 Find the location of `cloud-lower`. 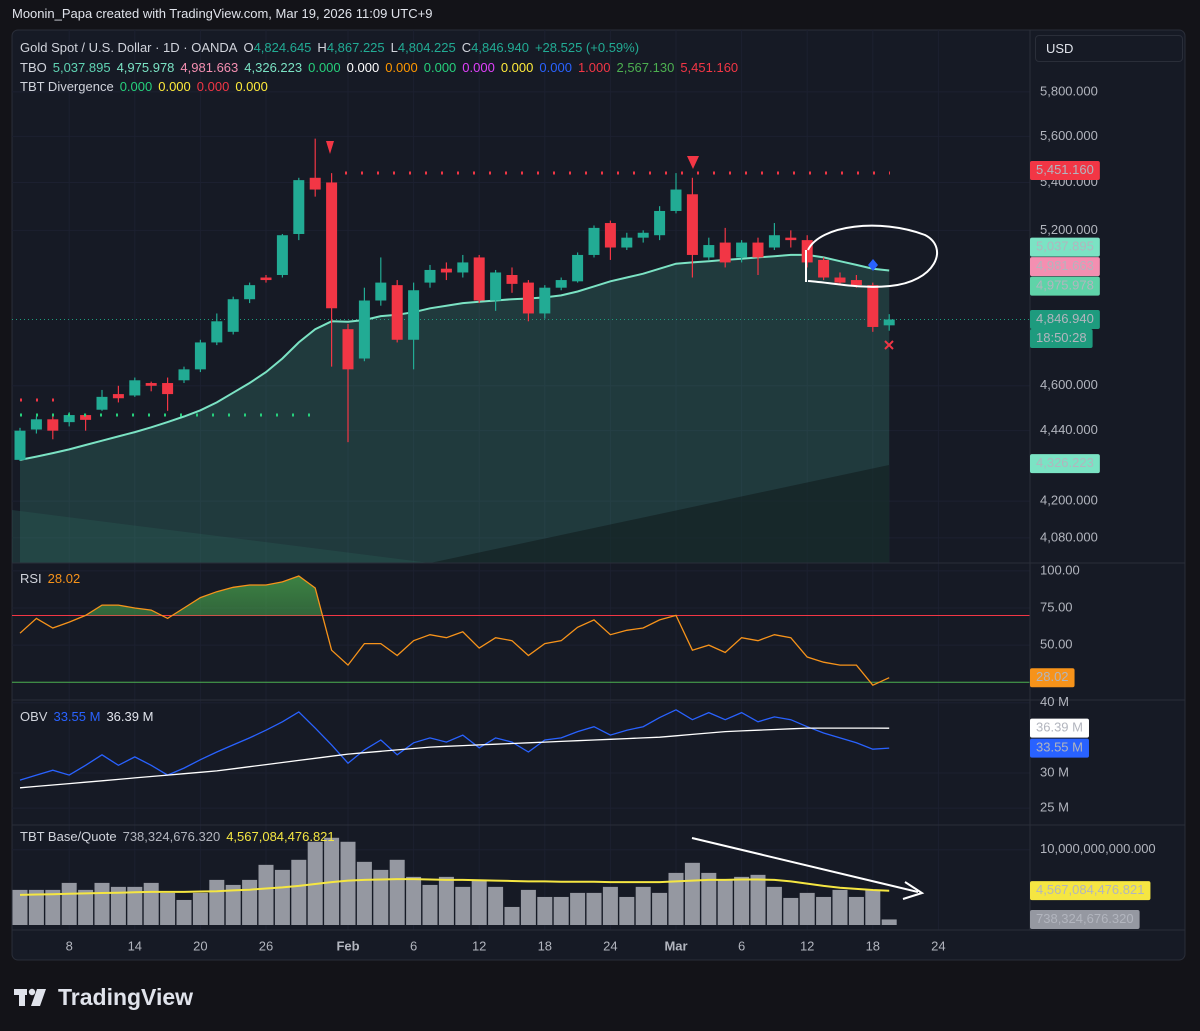

cloud-lower is located at coordinates (659, 514).